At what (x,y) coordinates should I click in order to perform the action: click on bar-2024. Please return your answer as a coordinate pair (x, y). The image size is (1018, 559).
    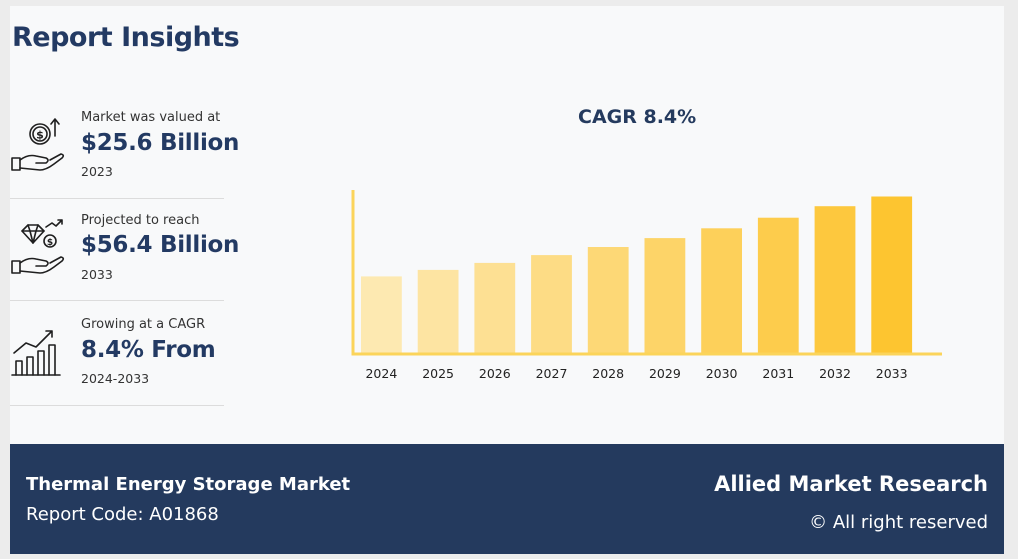
    Looking at the image, I should click on (381, 315).